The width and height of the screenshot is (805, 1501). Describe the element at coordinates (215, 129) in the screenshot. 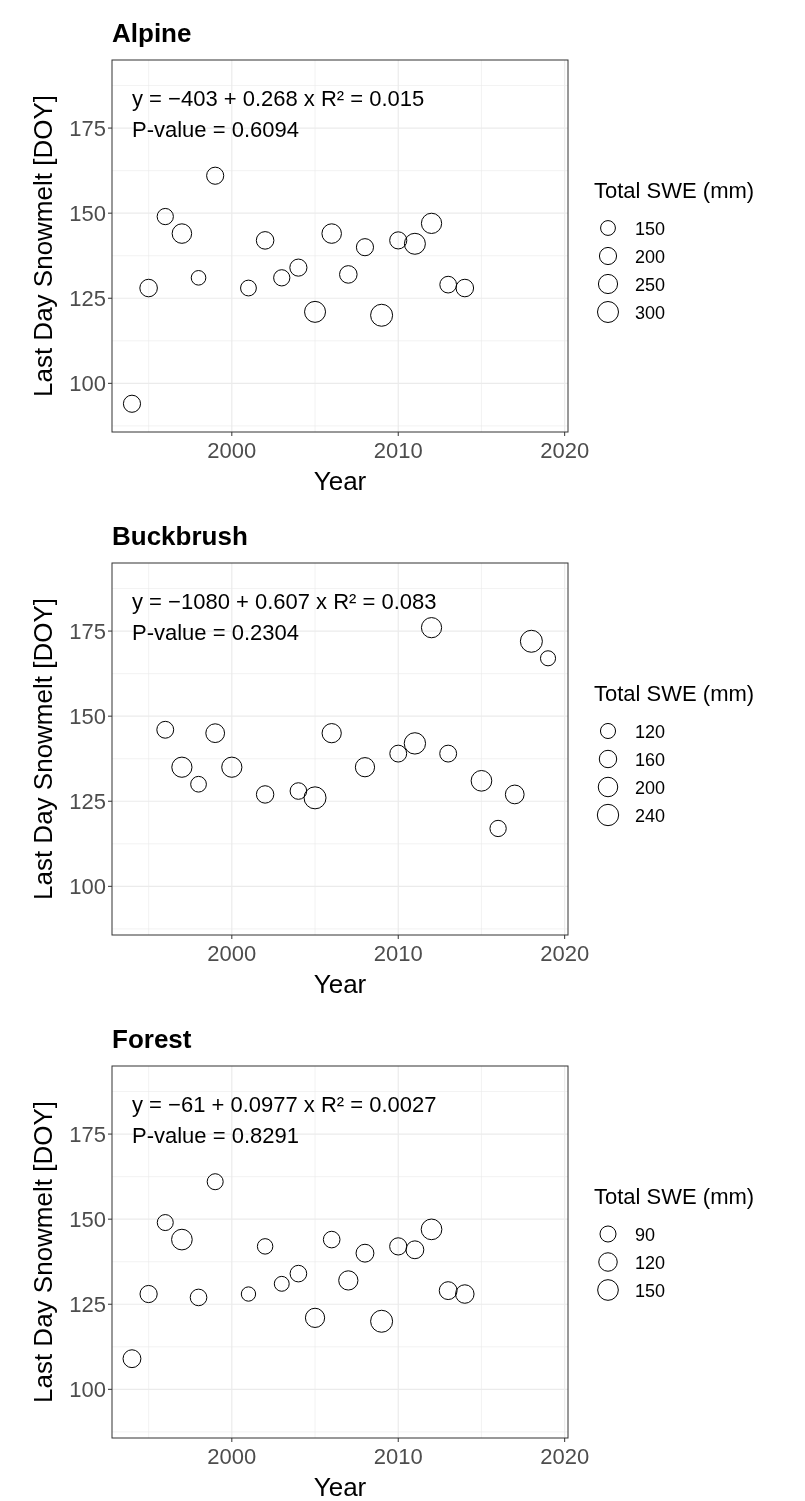

I see `annotation: P-value = 0.6094` at that location.